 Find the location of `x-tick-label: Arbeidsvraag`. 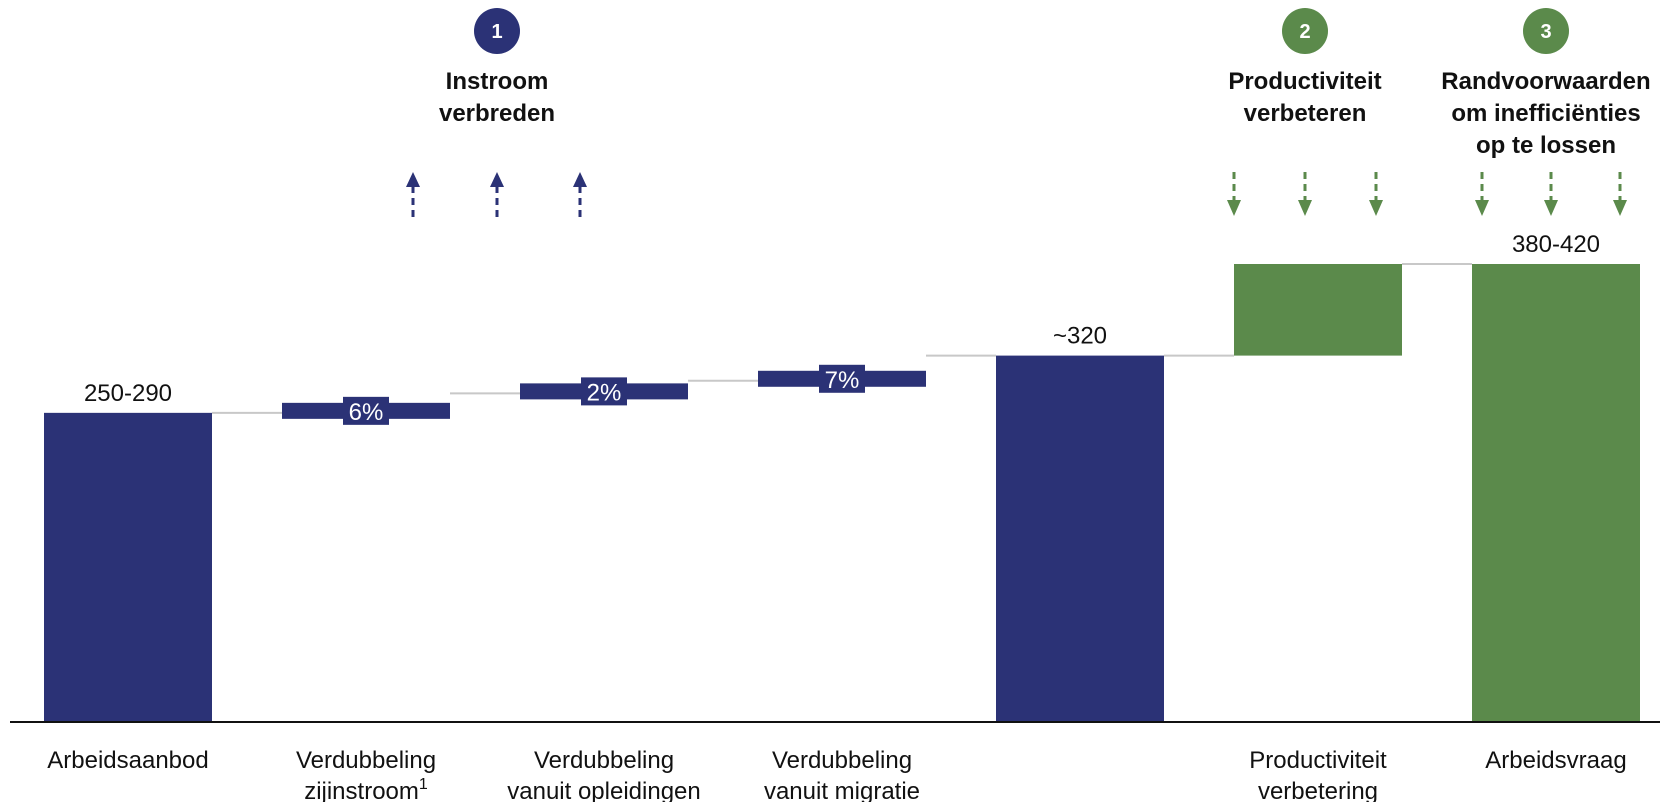

x-tick-label: Arbeidsvraag is located at coordinates (1555, 760).